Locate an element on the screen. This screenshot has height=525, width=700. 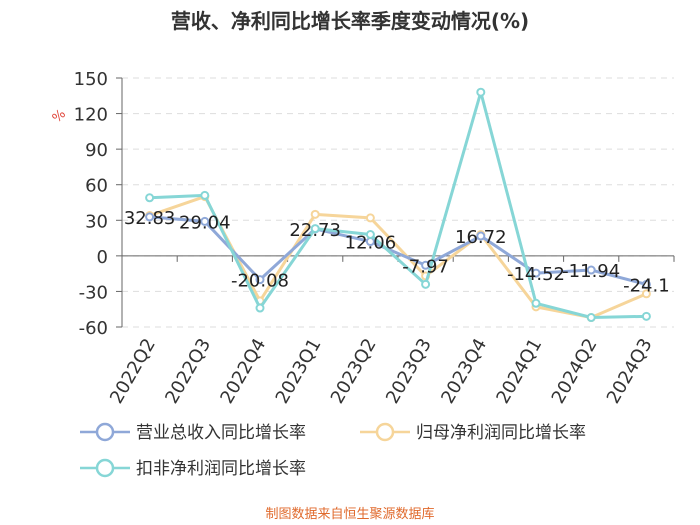
chart-title: 营收、净利同比增长率季度变动情况(%) is located at coordinates (350, 21).